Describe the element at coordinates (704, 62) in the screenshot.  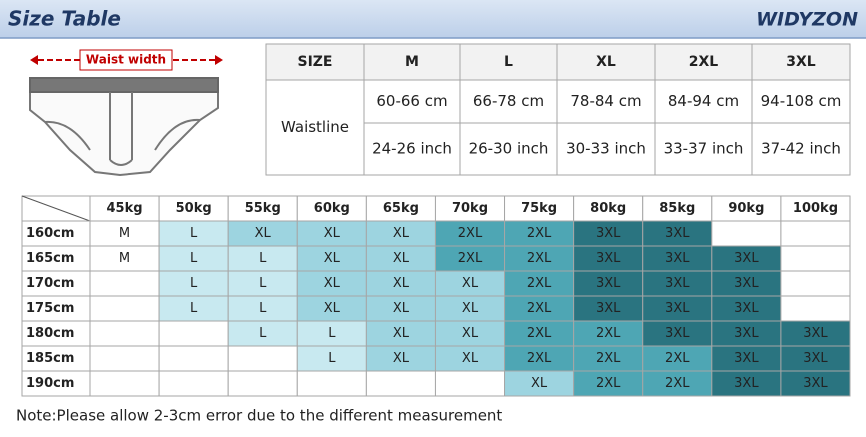
I see `size-header: 2XL` at that location.